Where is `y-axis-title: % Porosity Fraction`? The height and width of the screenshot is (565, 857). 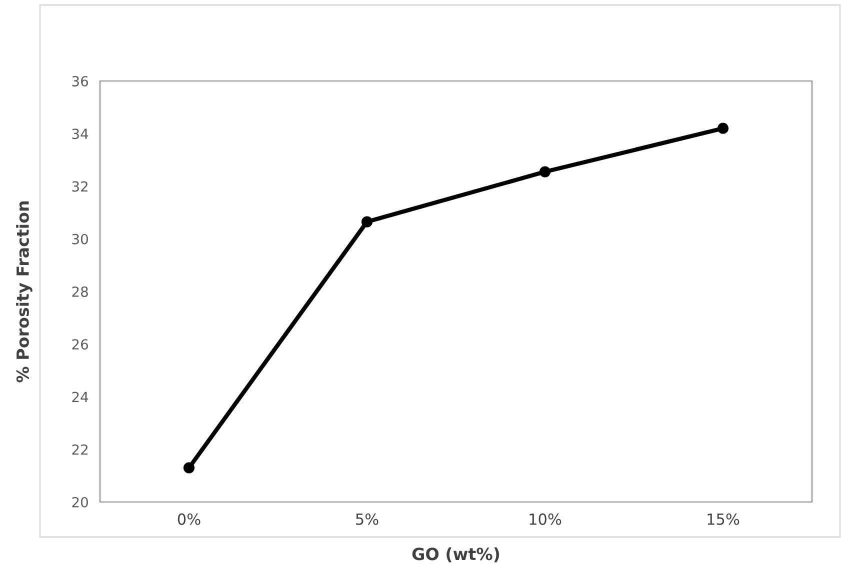
y-axis-title: % Porosity Fraction is located at coordinates (24, 291).